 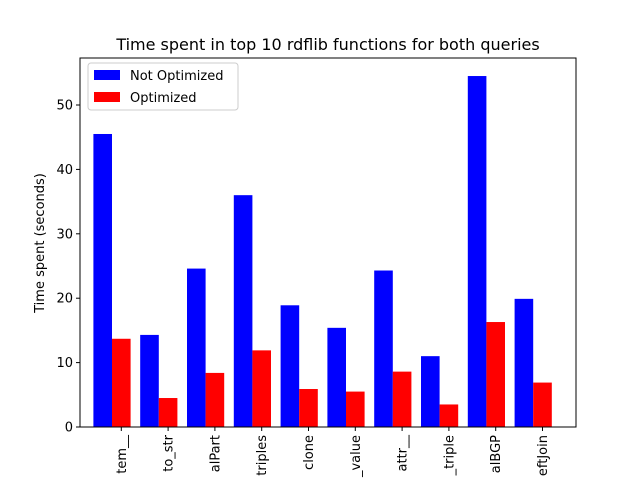 What do you see at coordinates (64, 106) in the screenshot?
I see `y-tick-label-5: 50` at bounding box center [64, 106].